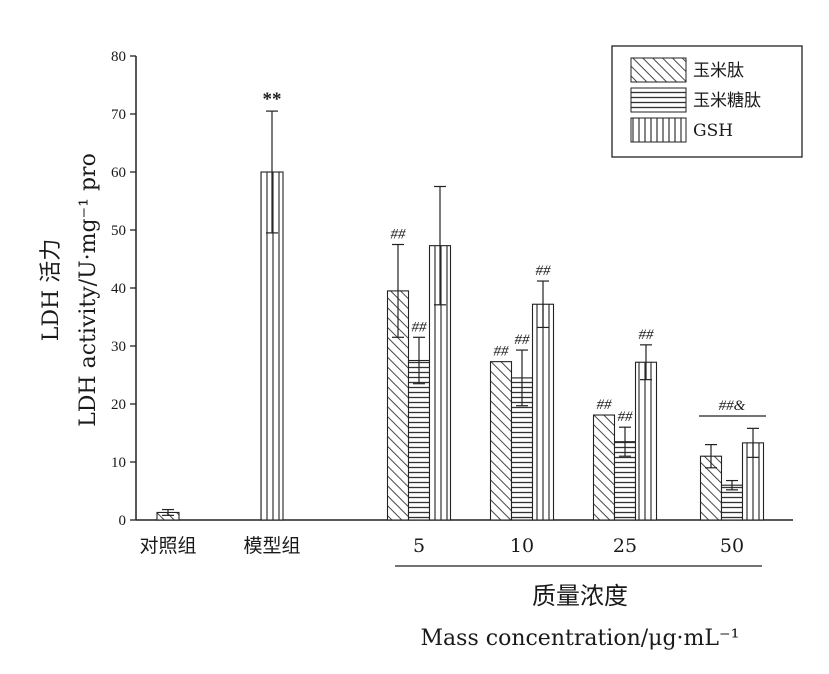 The height and width of the screenshot is (674, 829). I want to click on y-tick-label: 30, so click(118, 347).